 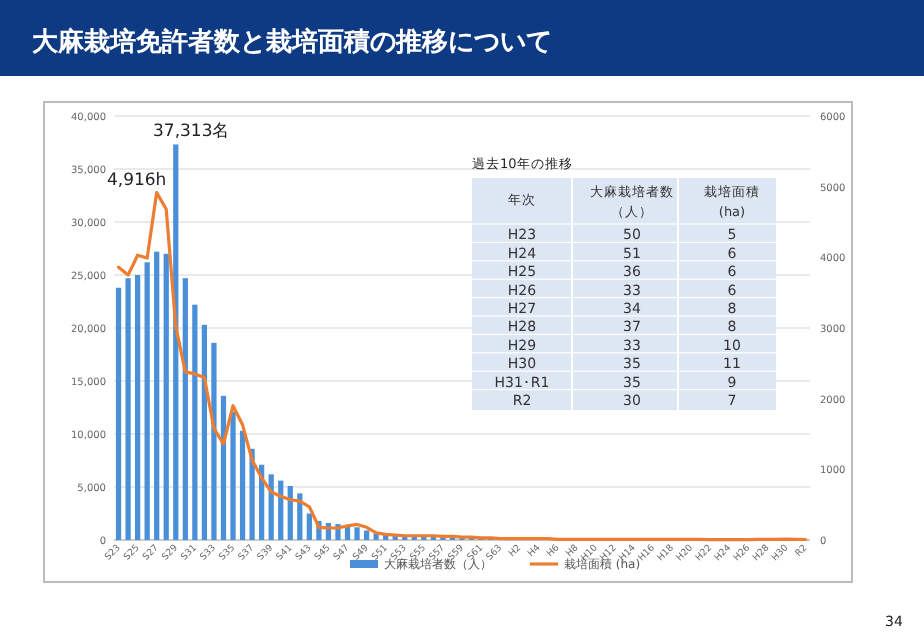 I want to click on chart-title: 大麻栽培免許者数と栽培面積の推移について, so click(x=292, y=42).